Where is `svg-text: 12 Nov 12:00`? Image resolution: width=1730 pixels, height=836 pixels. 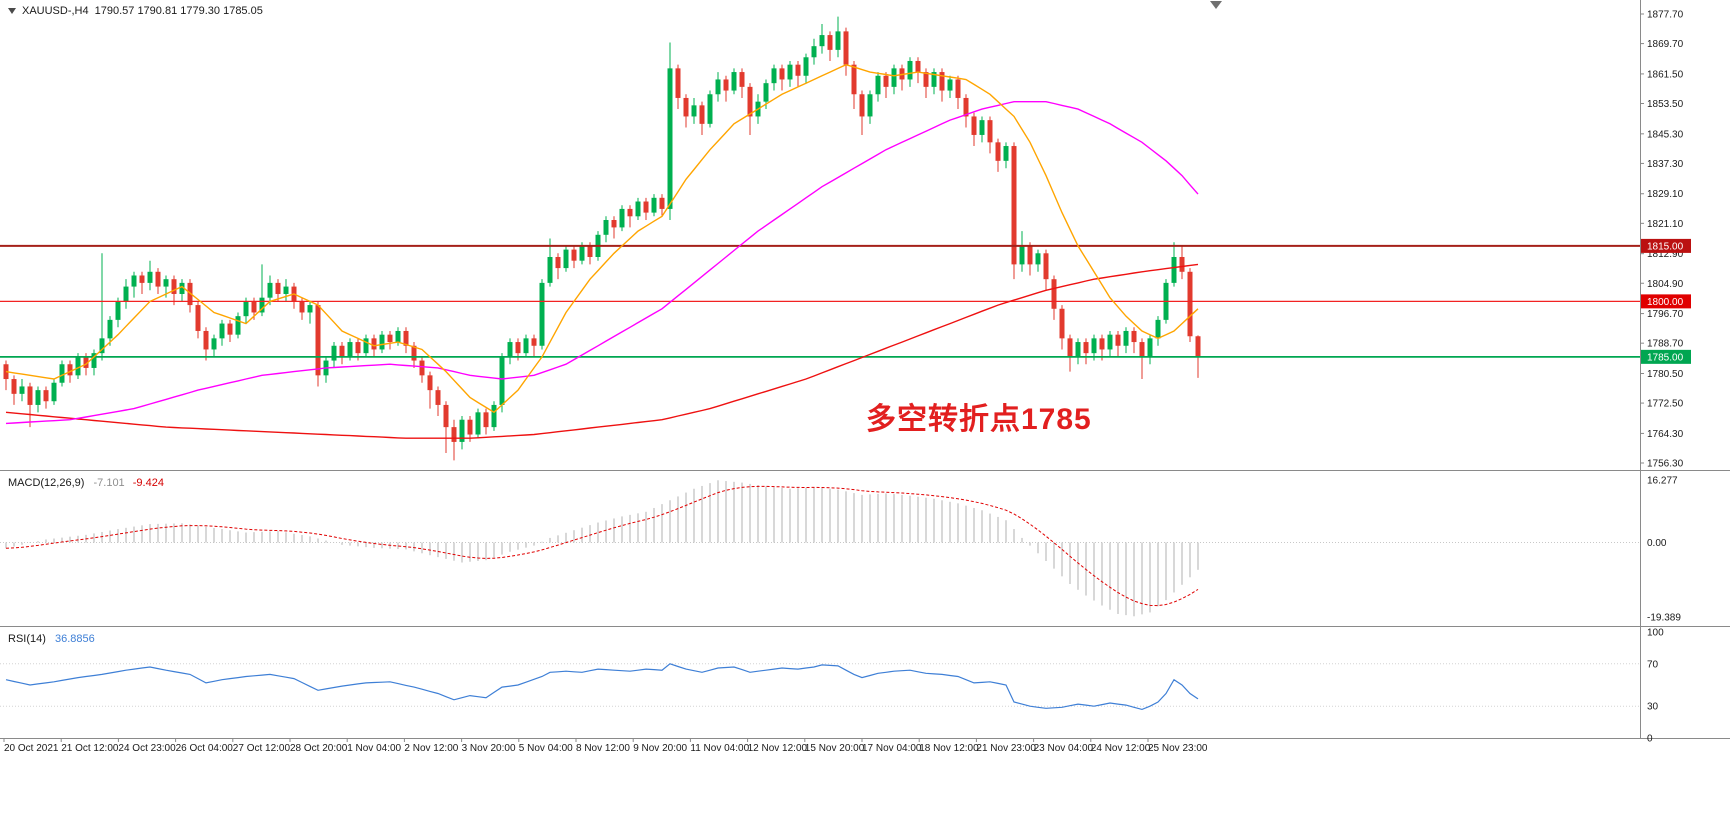 svg-text: 12 Nov 12:00 is located at coordinates (778, 748).